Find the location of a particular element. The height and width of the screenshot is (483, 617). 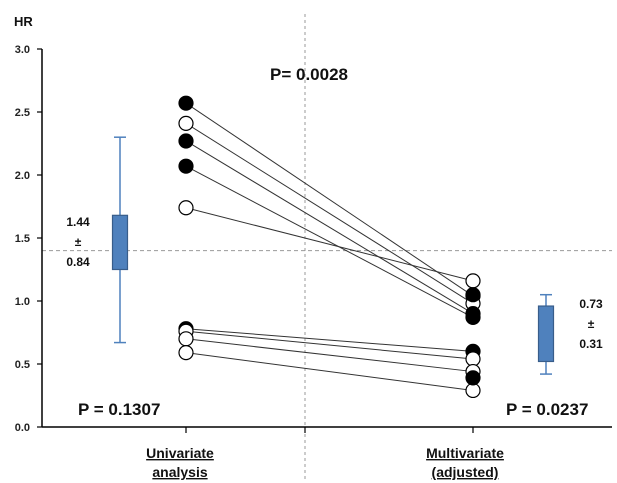

y-tick-label: 0.5 is located at coordinates (22, 365).